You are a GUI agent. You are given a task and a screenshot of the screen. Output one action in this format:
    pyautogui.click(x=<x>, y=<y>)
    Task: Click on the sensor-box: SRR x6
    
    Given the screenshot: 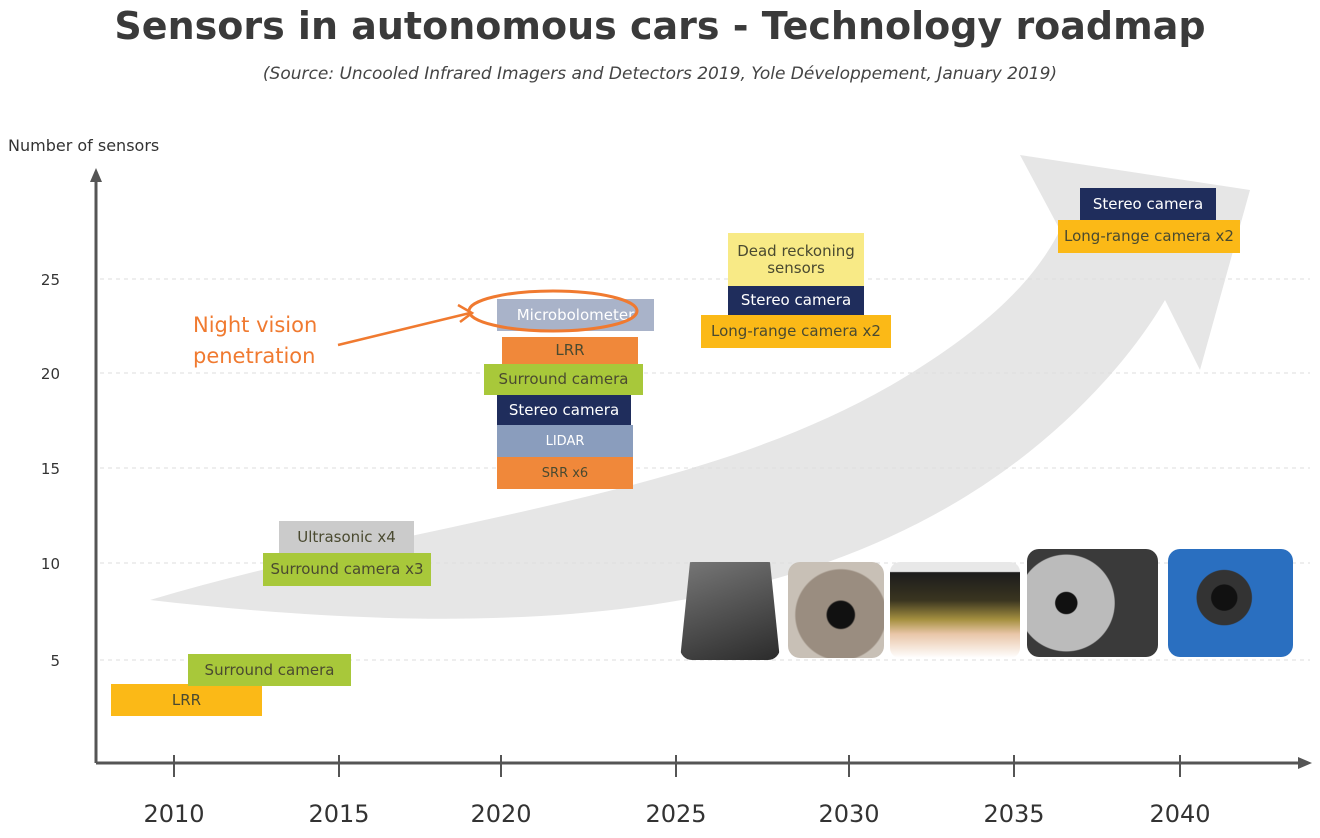 What is the action you would take?
    pyautogui.click(x=565, y=473)
    